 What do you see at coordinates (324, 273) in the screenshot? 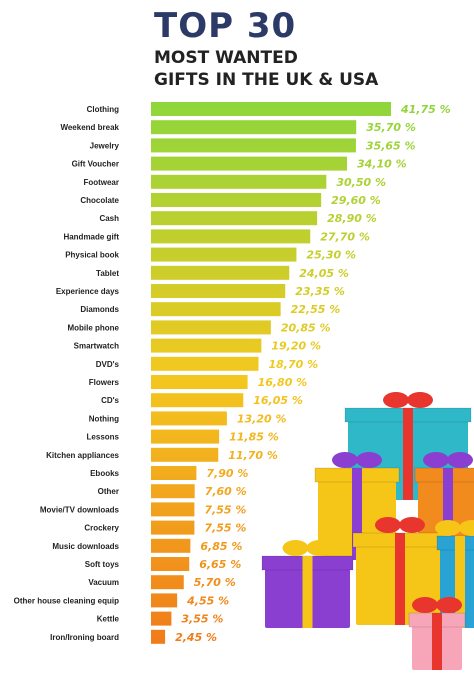
I see `value-label: 24,05 %` at bounding box center [324, 273].